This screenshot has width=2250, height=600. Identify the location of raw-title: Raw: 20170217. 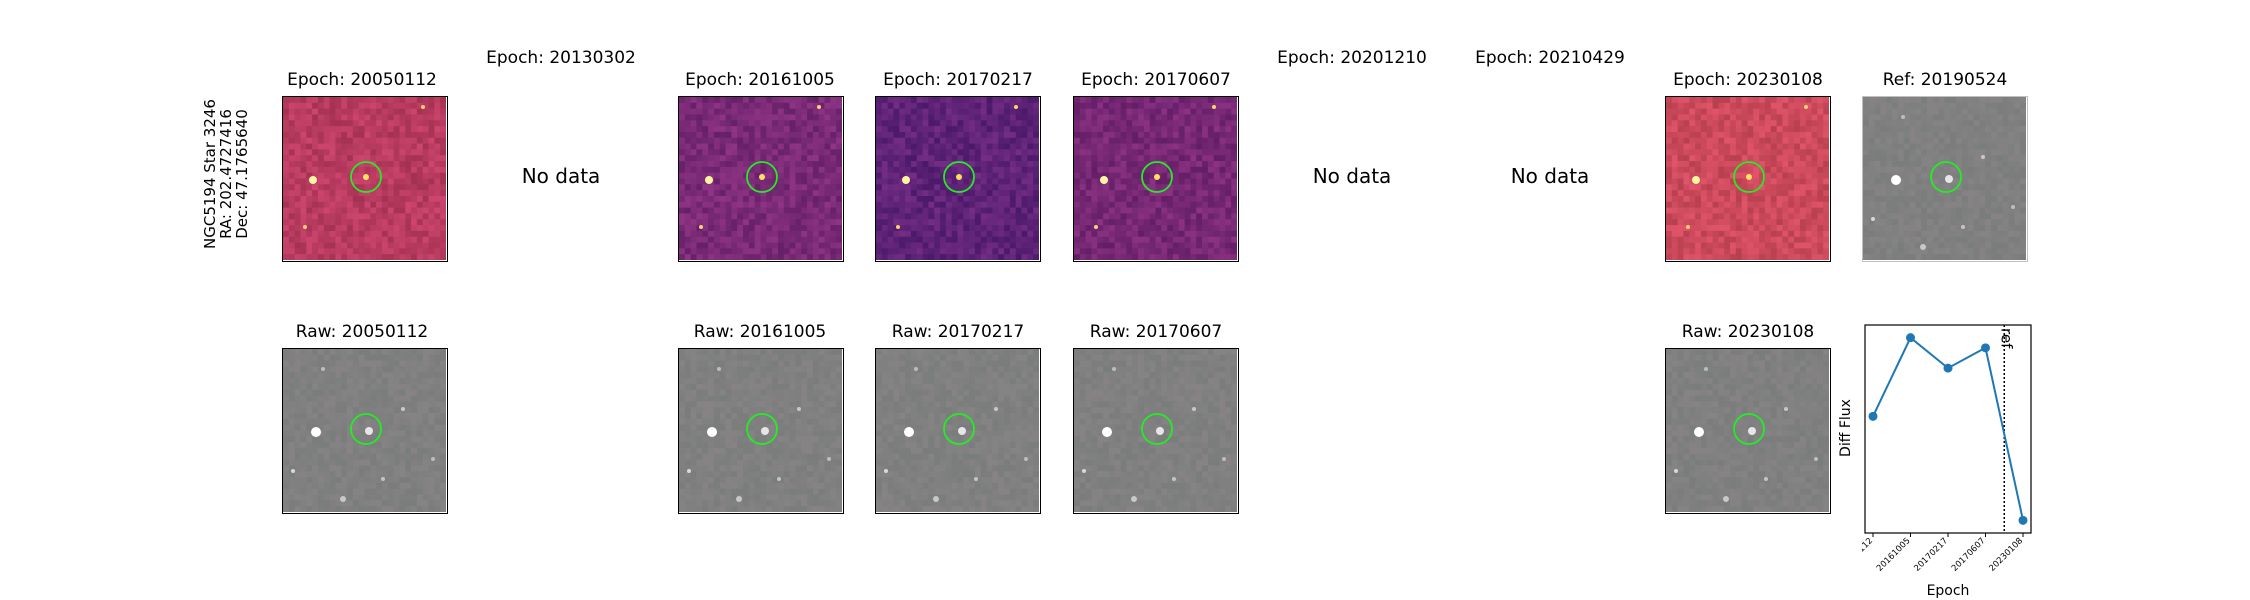
(958, 332).